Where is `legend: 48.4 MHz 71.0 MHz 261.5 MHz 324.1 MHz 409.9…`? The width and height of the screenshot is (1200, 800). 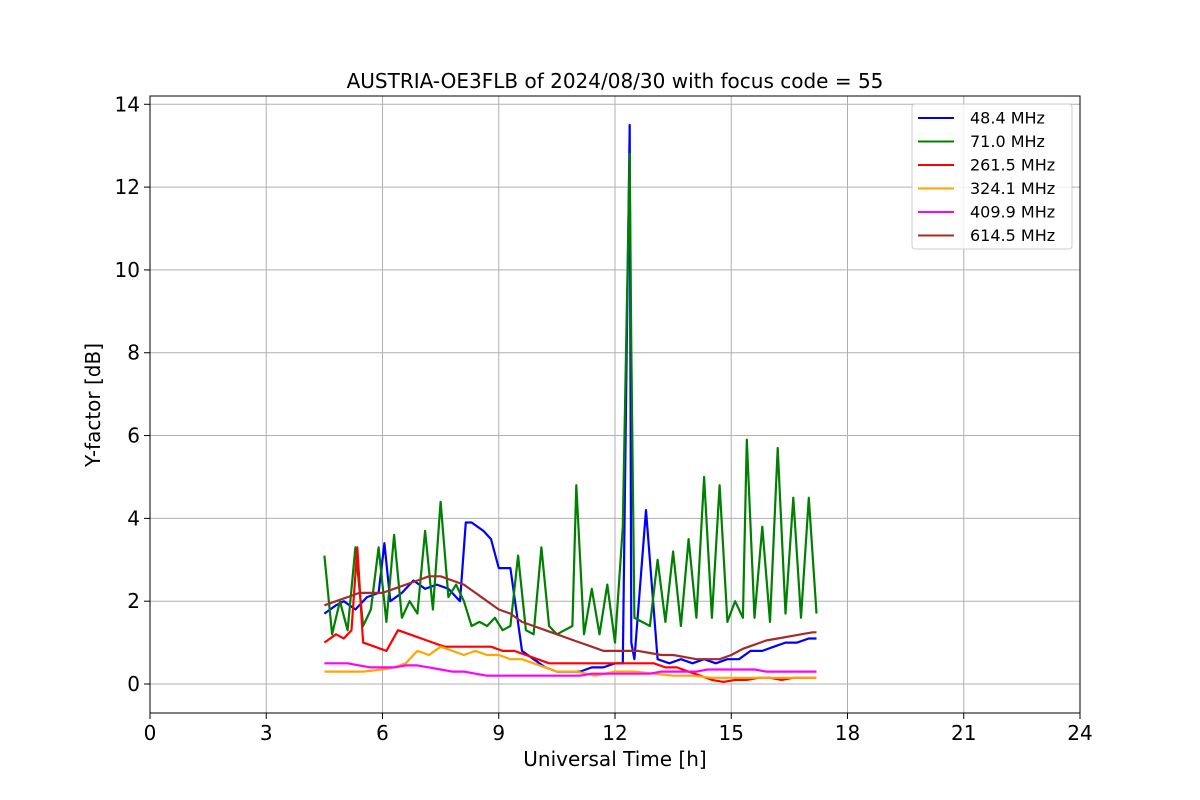 legend: 48.4 MHz 71.0 MHz 261.5 MHz 324.1 MHz 409.9… is located at coordinates (992, 176).